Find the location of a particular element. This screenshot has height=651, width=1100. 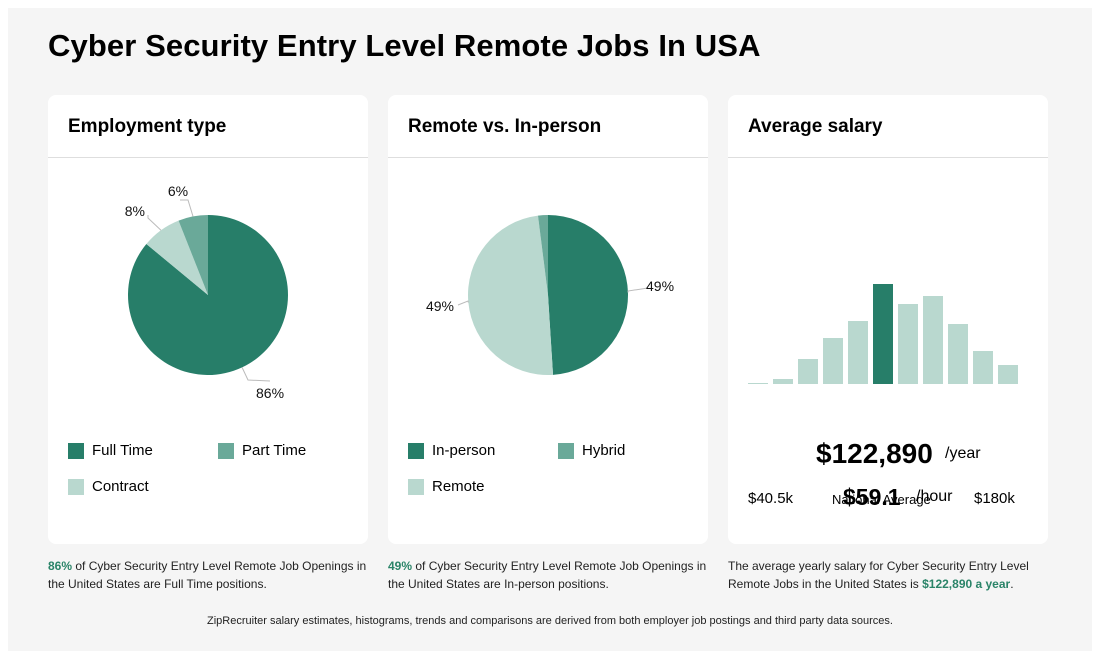

remote-vs-inperson-title: Remote vs. In-person is located at coordinates (505, 126).